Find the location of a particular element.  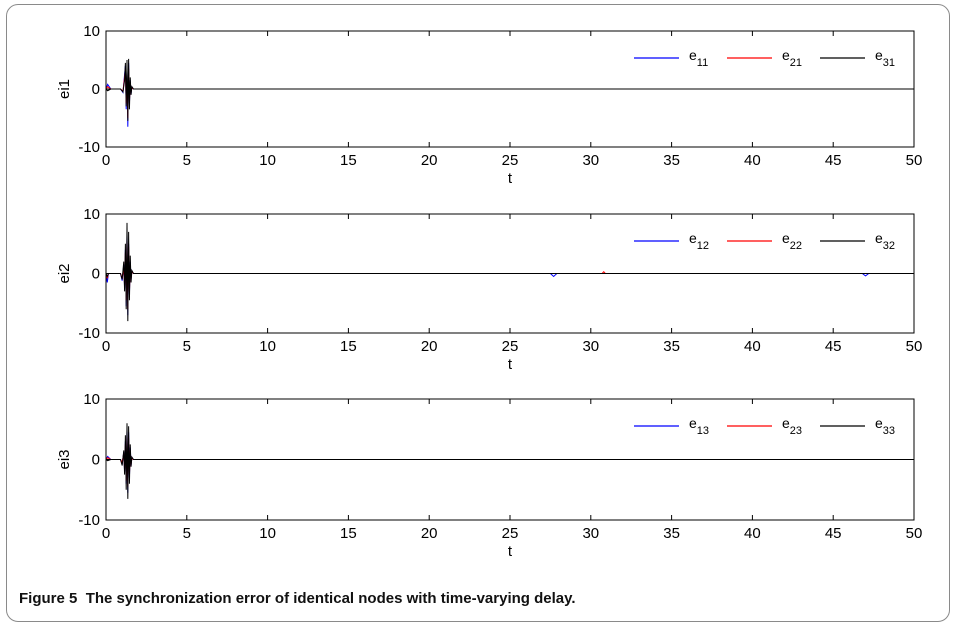

legend-entry-e13: e13 is located at coordinates (671, 426).